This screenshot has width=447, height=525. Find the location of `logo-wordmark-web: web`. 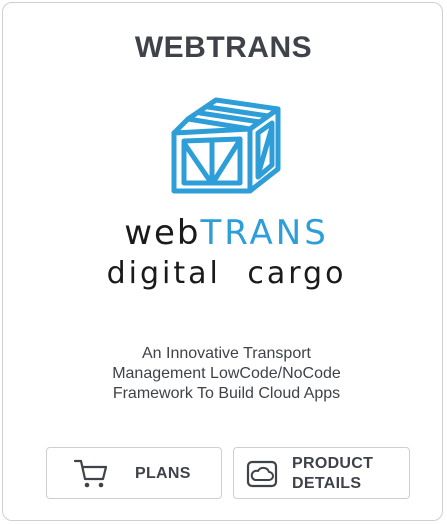

logo-wordmark-web: web is located at coordinates (162, 233).